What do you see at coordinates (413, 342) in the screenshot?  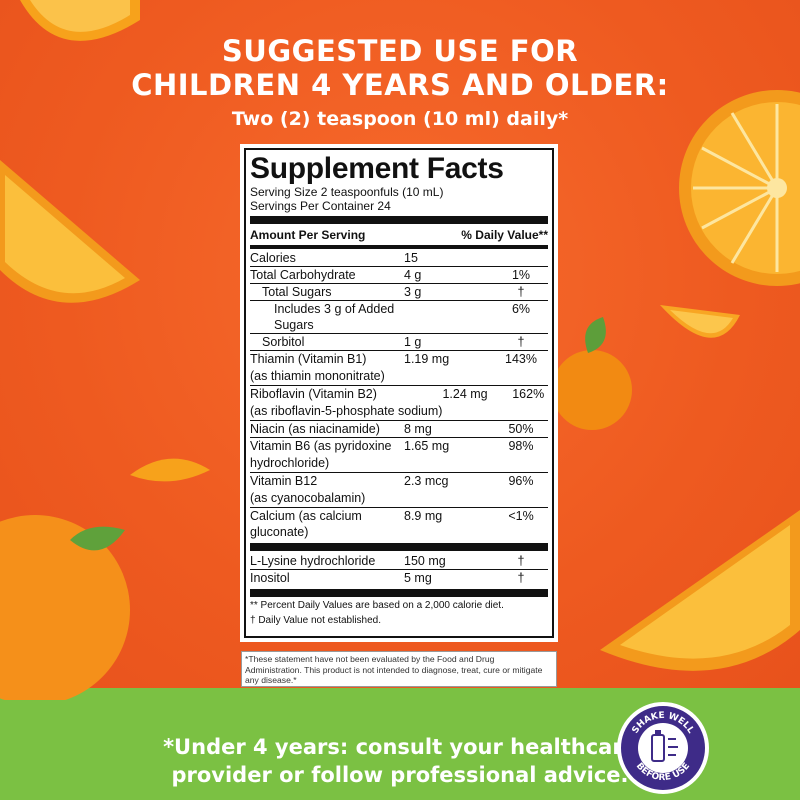 I see `row-amount: 1 g` at bounding box center [413, 342].